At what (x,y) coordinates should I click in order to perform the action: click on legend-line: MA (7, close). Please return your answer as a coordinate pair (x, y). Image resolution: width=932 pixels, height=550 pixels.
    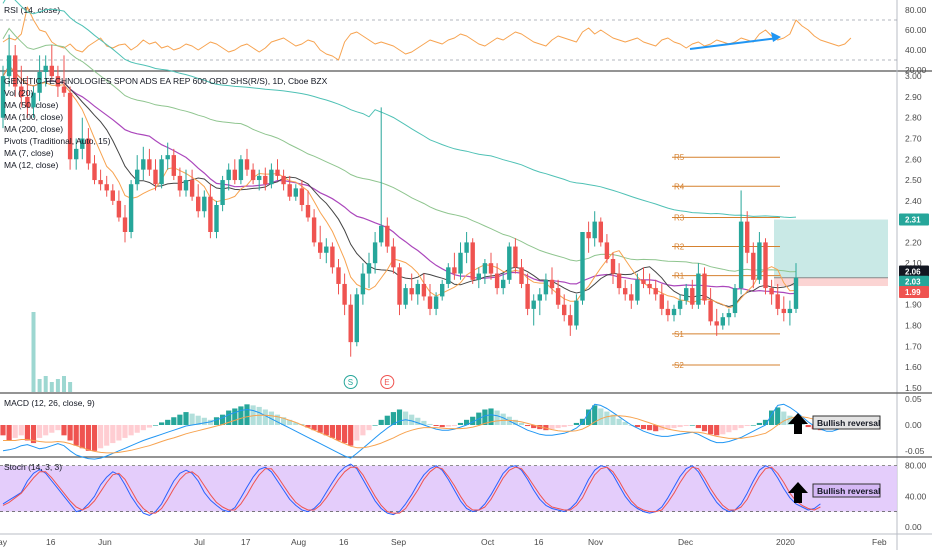
    Looking at the image, I should click on (29, 153).